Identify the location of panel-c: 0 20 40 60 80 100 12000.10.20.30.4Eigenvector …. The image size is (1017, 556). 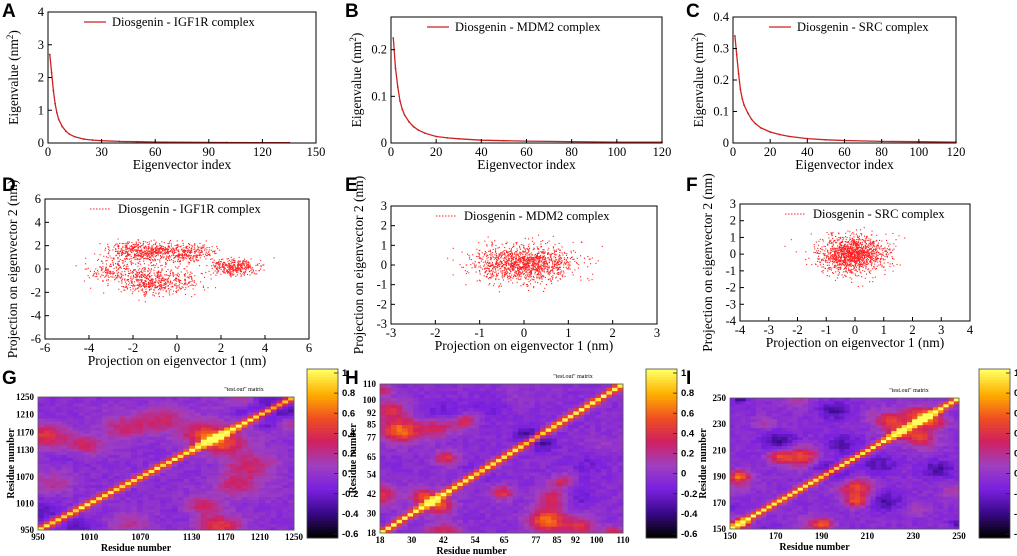
(827, 91).